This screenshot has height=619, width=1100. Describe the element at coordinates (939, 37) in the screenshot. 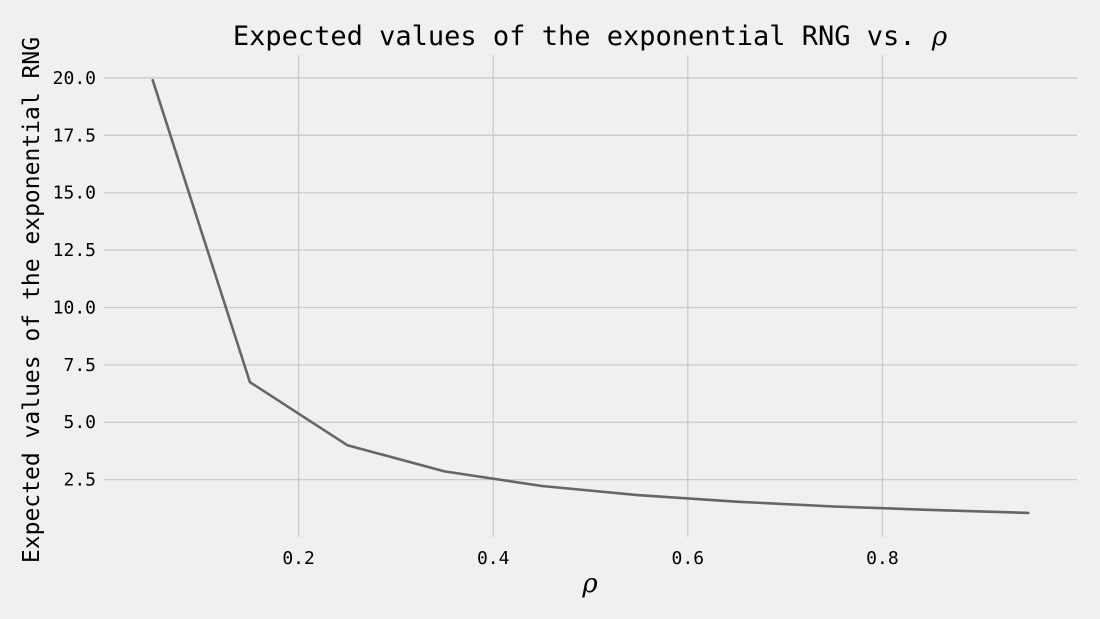

I see `title-rho-symbol: ρ` at that location.